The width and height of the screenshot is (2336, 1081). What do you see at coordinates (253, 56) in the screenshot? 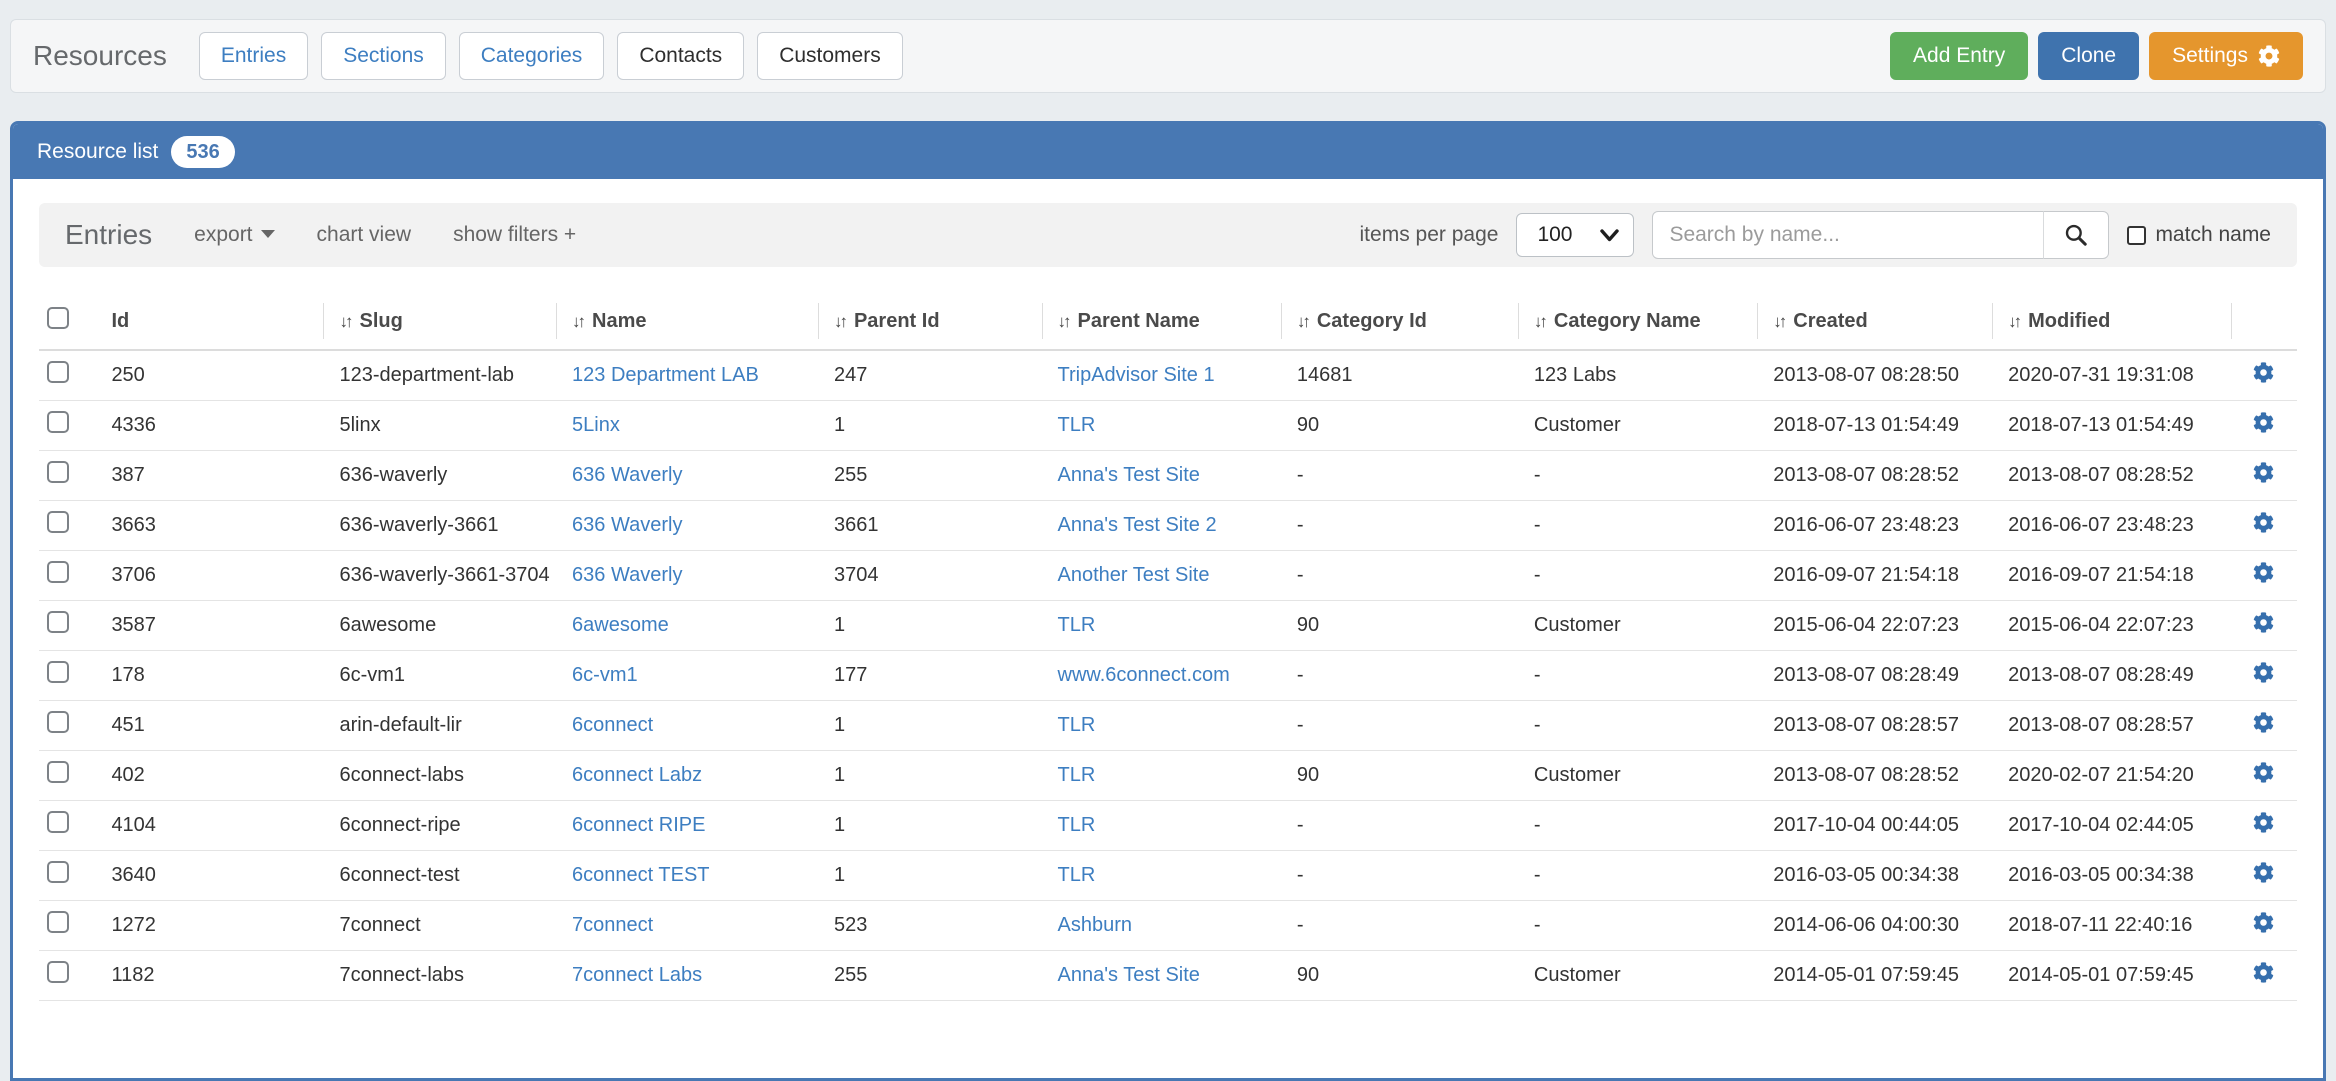
I see `tab-entries: Entries` at bounding box center [253, 56].